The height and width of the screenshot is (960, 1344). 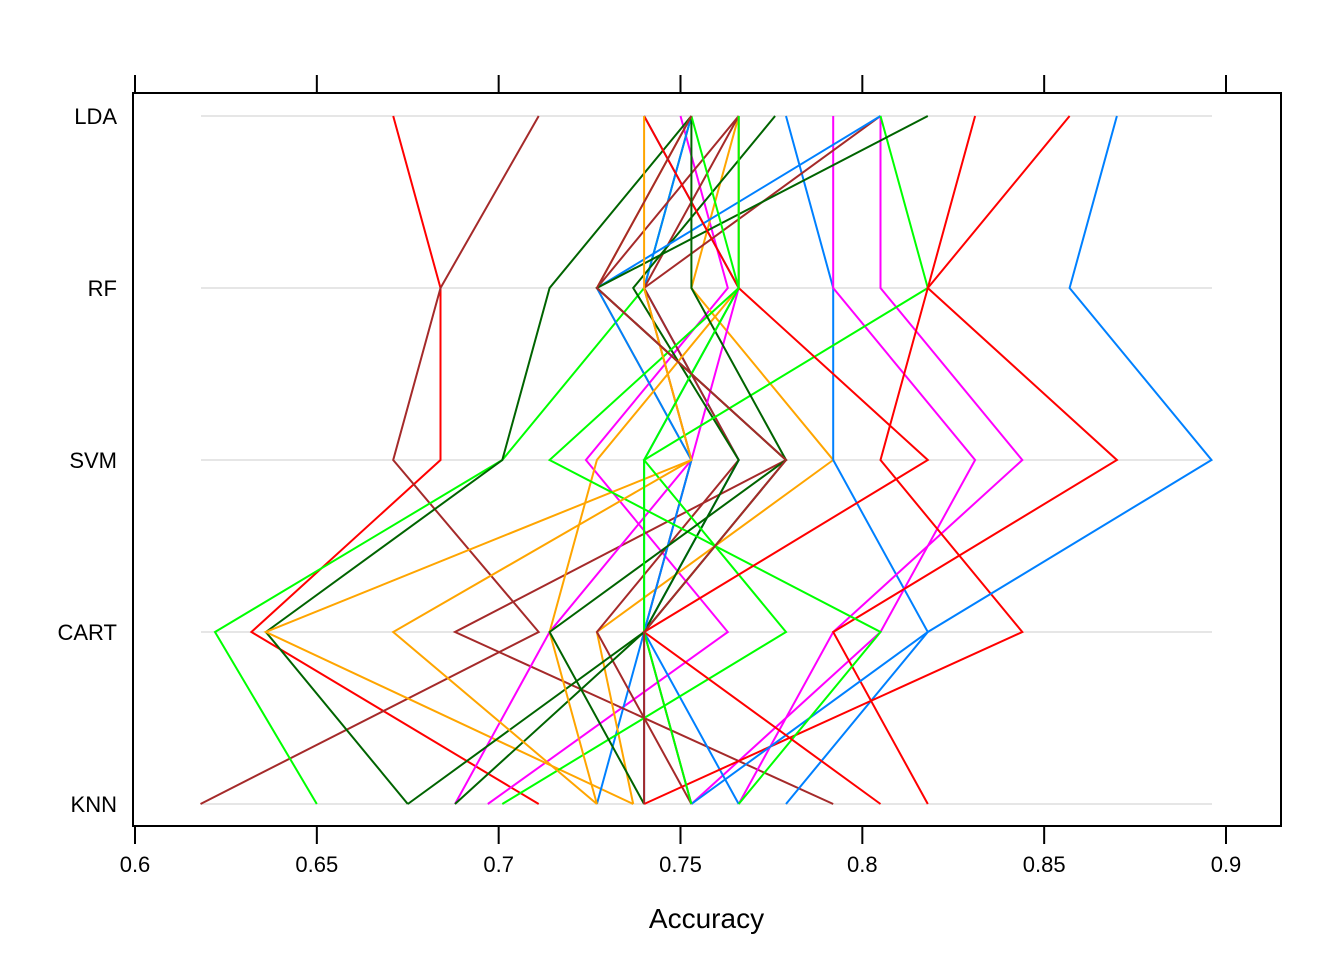 I want to click on category-label-cart: CART, so click(x=88, y=632).